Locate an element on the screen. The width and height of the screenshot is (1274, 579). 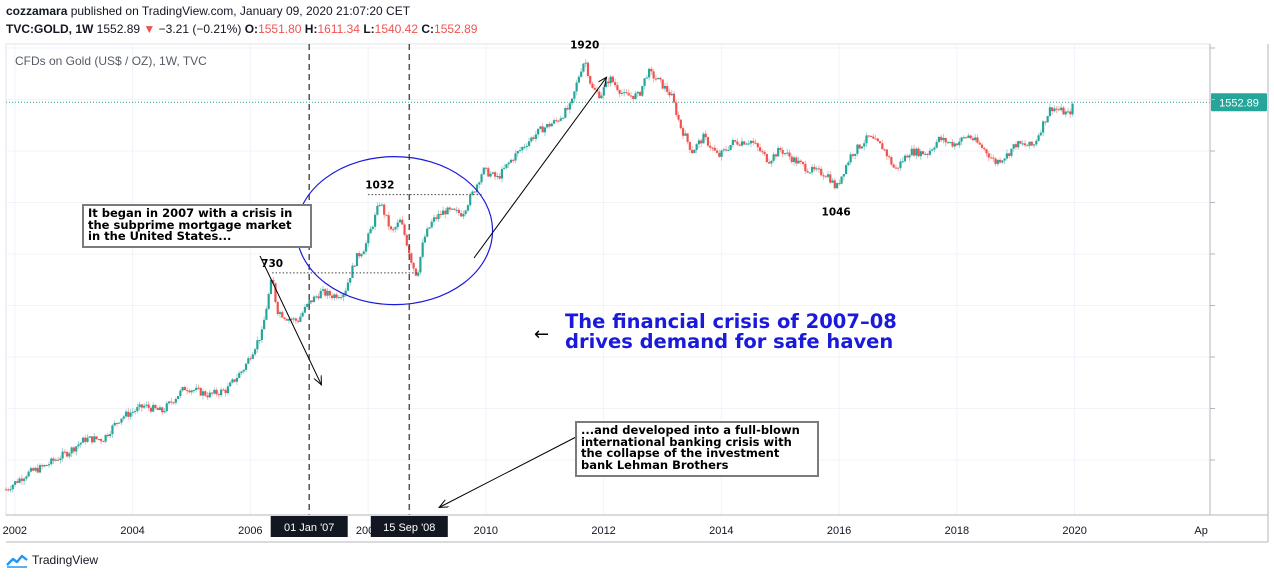
current-price-tag is located at coordinates (1239, 102).